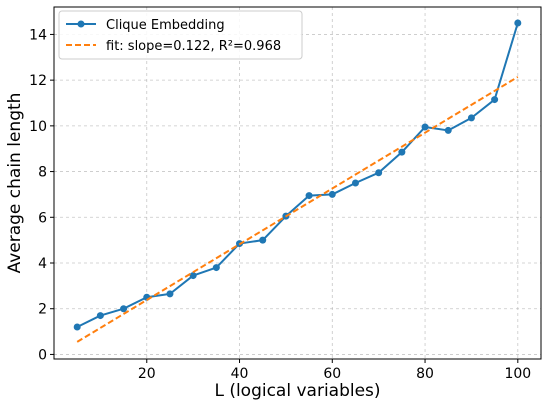 Image resolution: width=548 pixels, height=407 pixels. Describe the element at coordinates (15, 183) in the screenshot. I see `y-axis-label: Average chain length` at that location.